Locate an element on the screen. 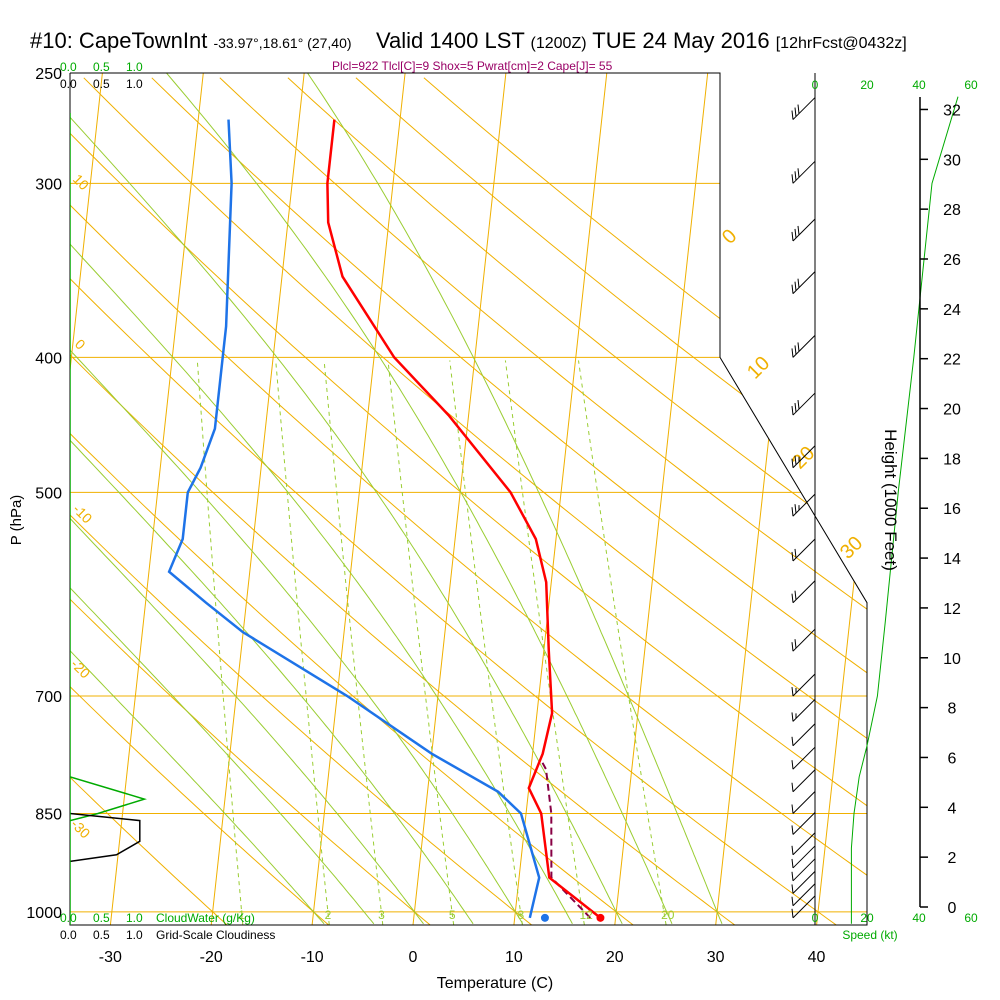 This screenshot has width=1000, height=1000. cloud-water-tick-bottom: 0.5 is located at coordinates (101, 918).